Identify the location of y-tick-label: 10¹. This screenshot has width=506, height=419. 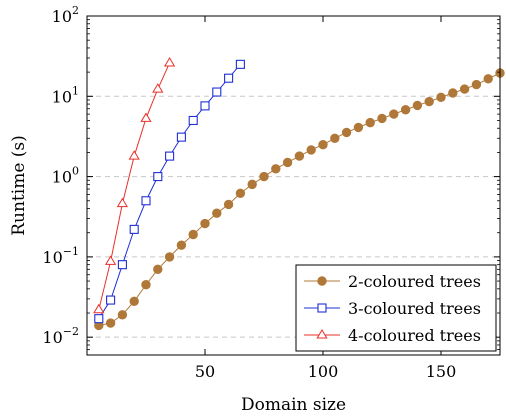
(65, 95).